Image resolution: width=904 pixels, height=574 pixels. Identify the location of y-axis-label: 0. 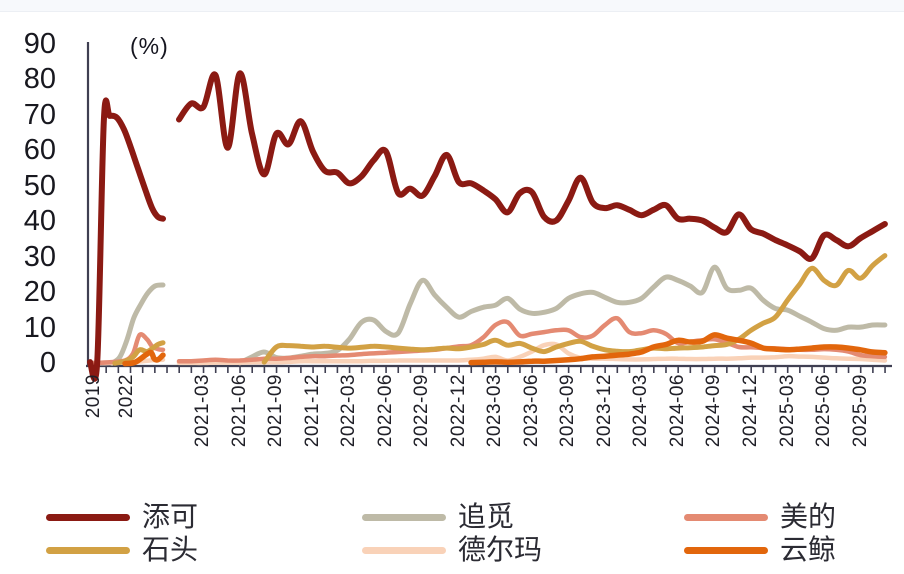
(47, 362).